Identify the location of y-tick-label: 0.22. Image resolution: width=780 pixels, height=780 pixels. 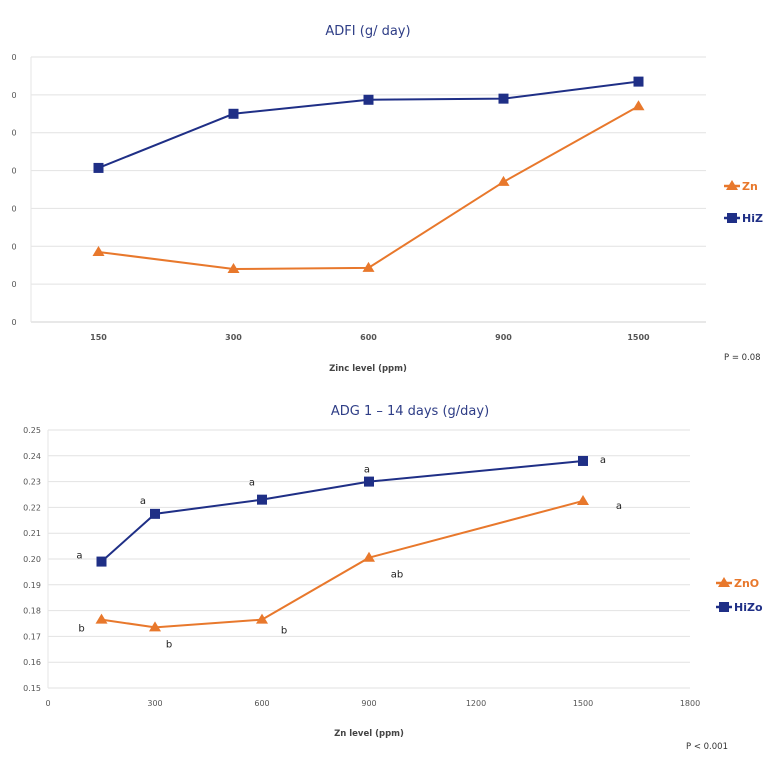
(32, 507).